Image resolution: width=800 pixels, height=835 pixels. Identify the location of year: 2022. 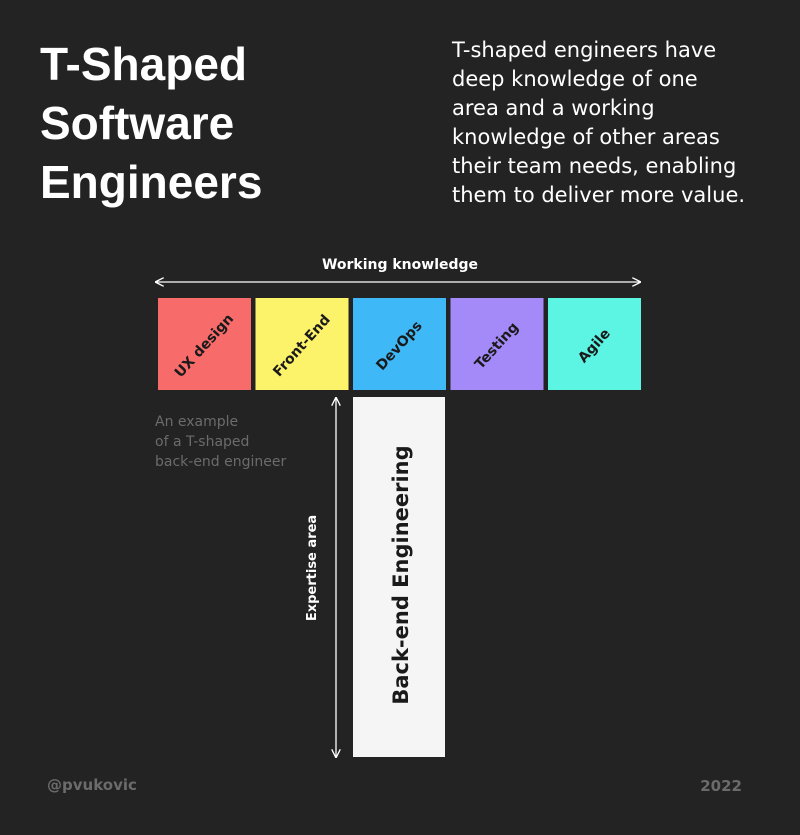
(721, 786).